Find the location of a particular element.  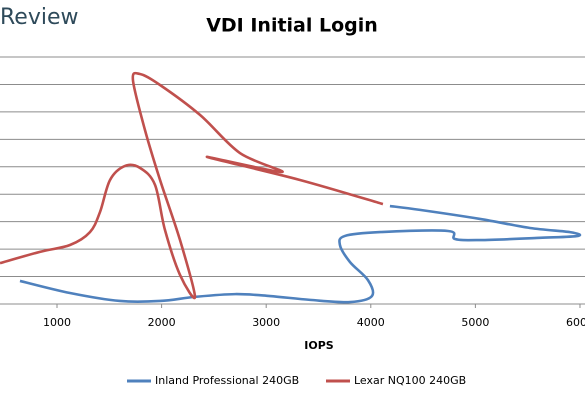

legend-label: Inland Professional 240GB is located at coordinates (227, 380).